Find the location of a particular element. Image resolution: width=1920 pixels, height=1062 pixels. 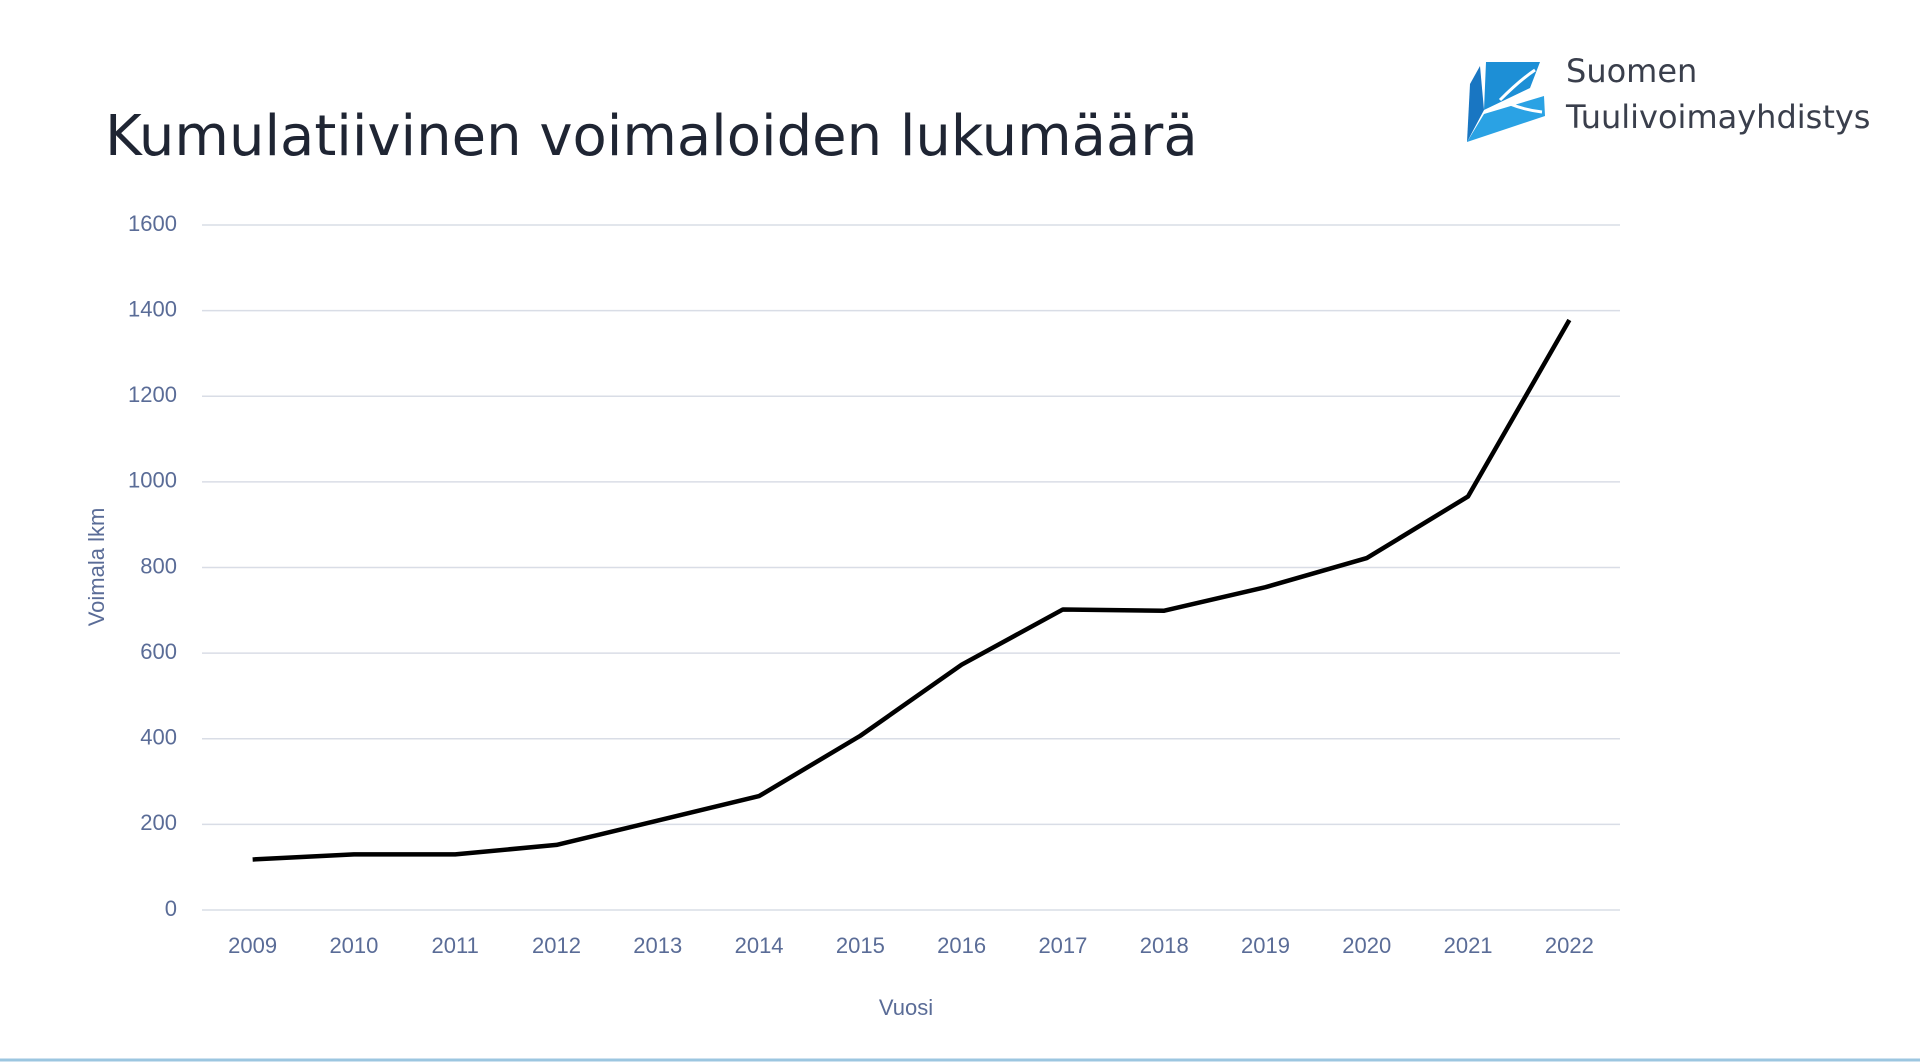

x-tick-label: 2012 is located at coordinates (556, 945).